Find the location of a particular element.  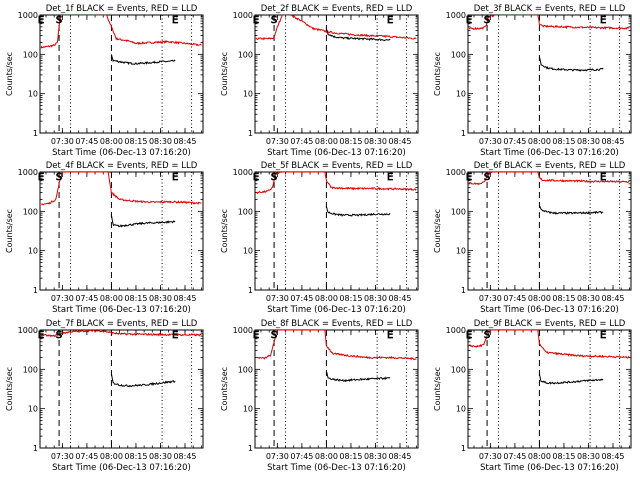

chart-title: Det_5f BLACK = Events, RED = LLD is located at coordinates (337, 166).